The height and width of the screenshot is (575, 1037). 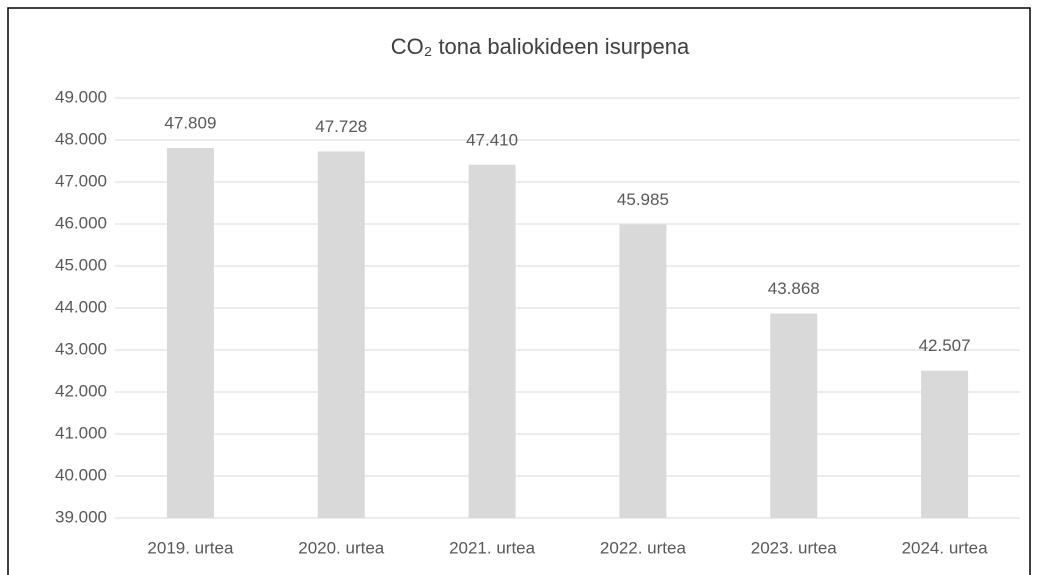 I want to click on y-tick-label: 39.000, so click(x=81, y=516).